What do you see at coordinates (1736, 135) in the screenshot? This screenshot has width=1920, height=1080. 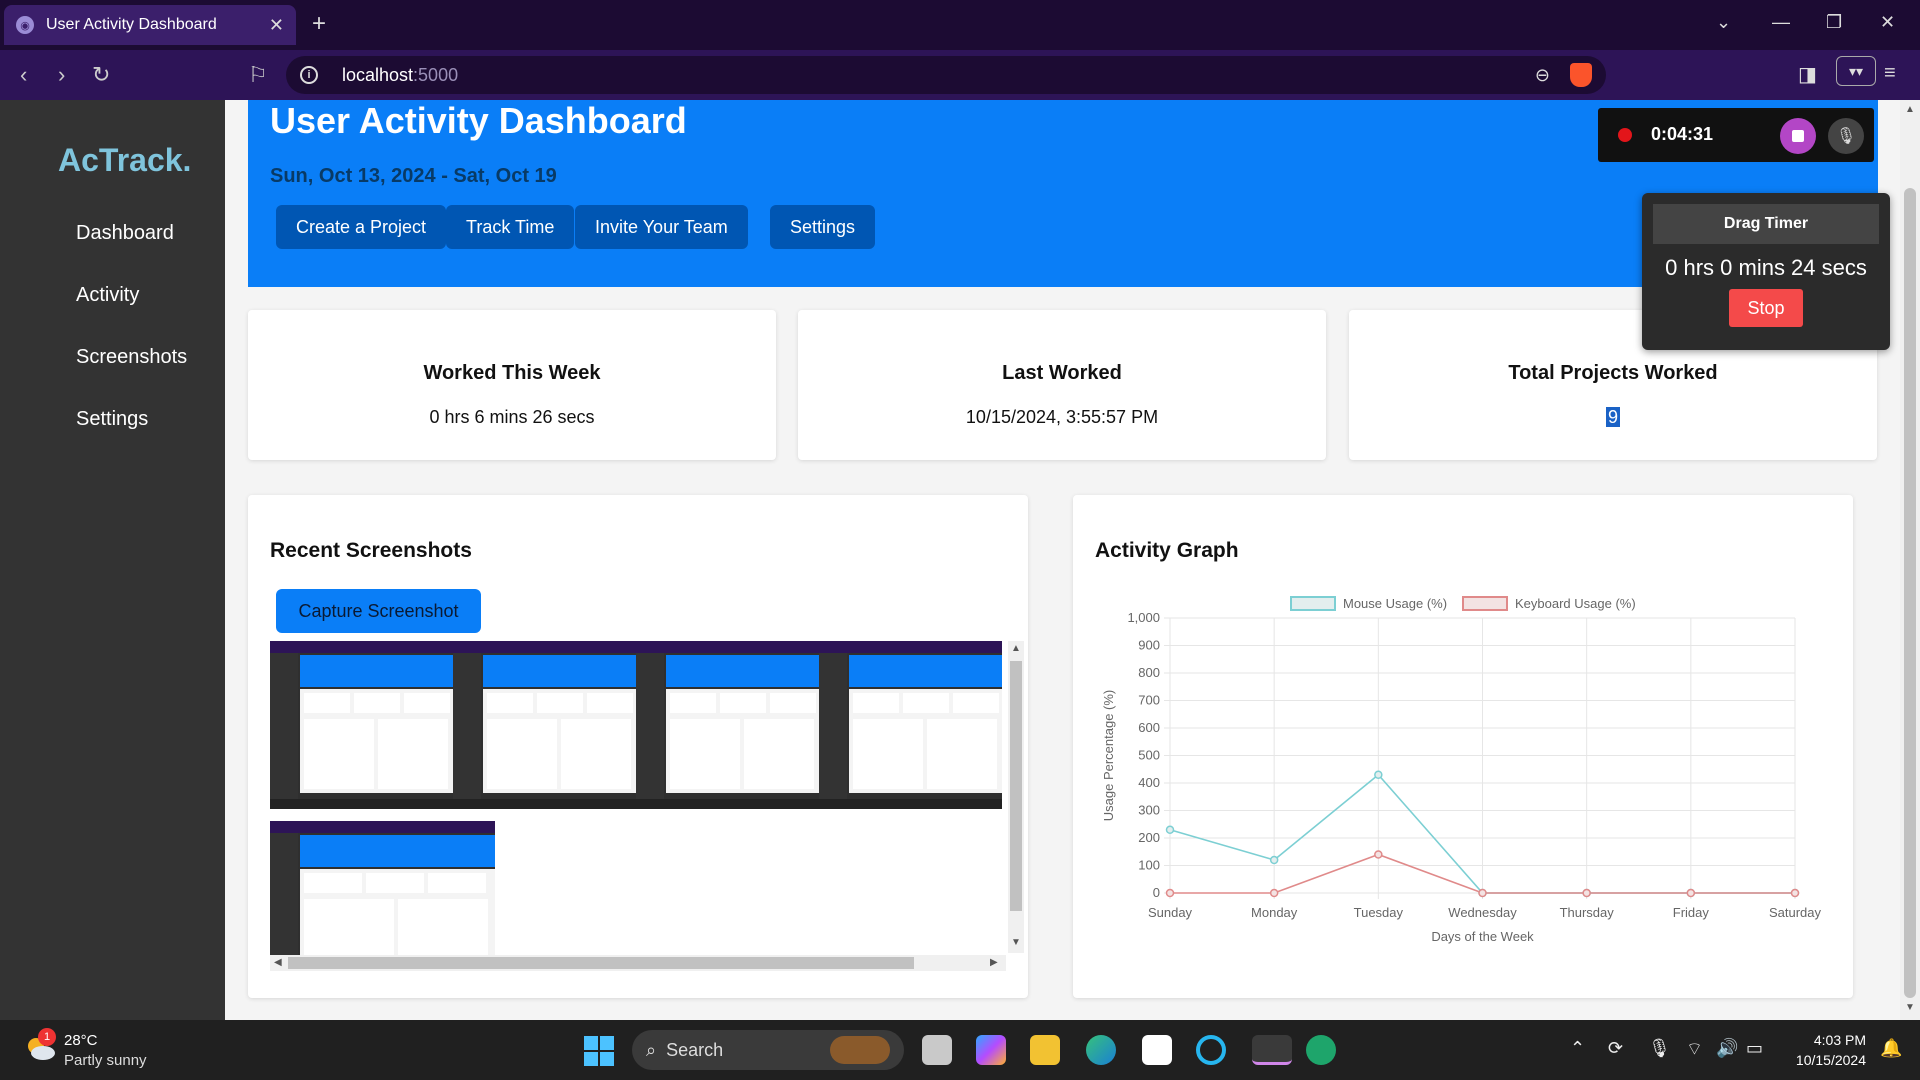 I see `recording-widget: 0:04:31 🎙` at bounding box center [1736, 135].